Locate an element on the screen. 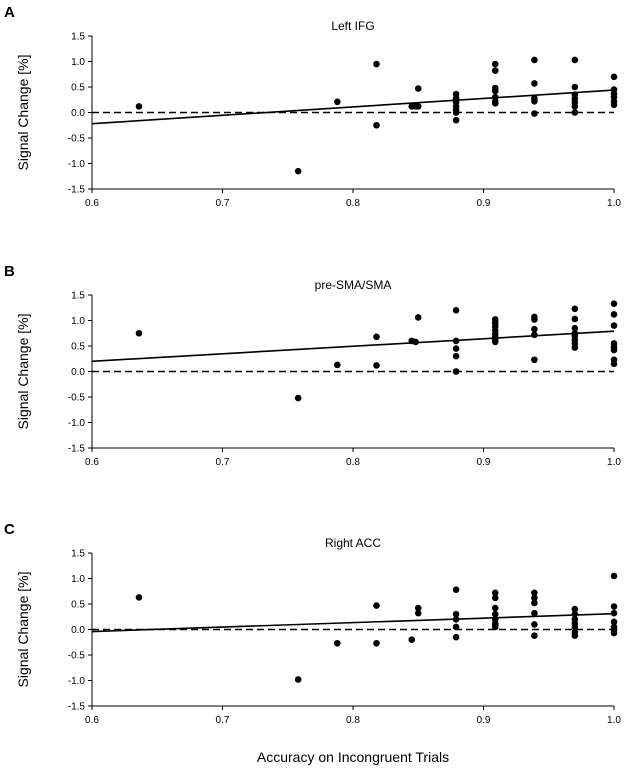 The width and height of the screenshot is (625, 770). panel-b-regression-line is located at coordinates (353, 346).